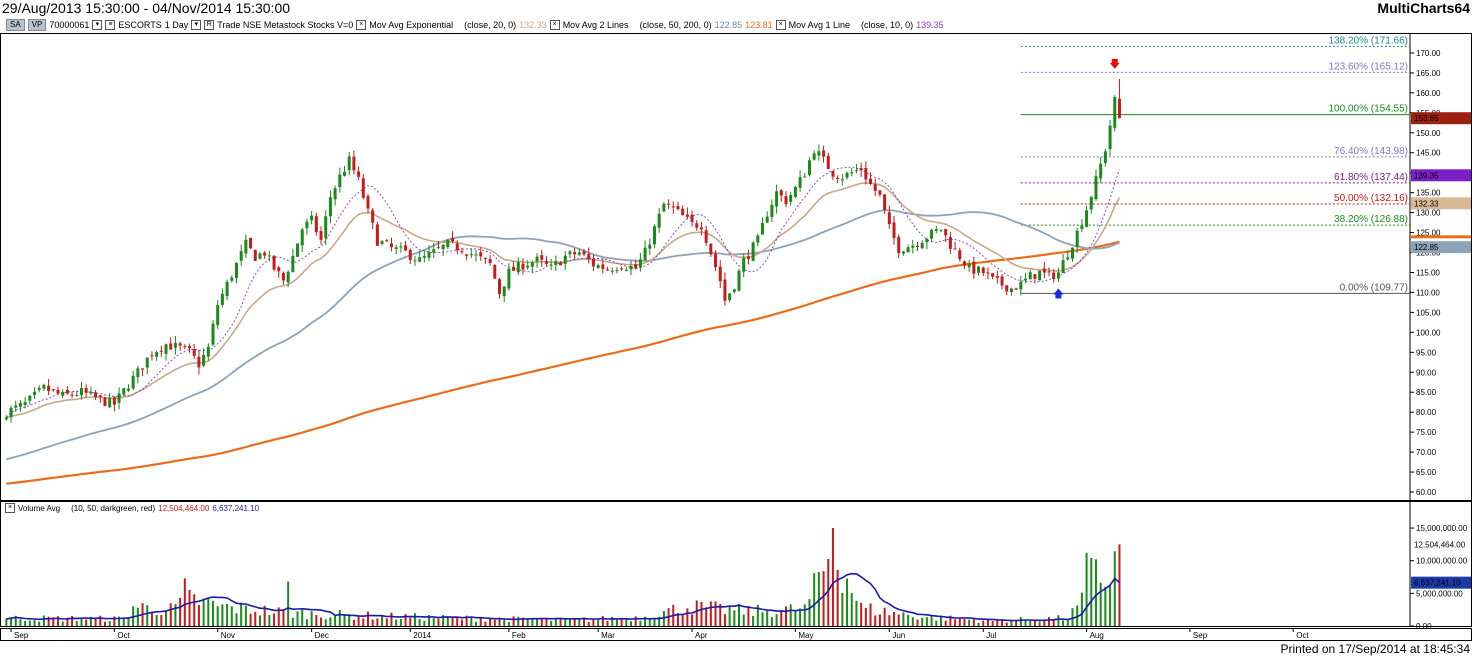 The height and width of the screenshot is (656, 1472). What do you see at coordinates (110, 25) in the screenshot?
I see `settings-dropdown-icon: ≡` at bounding box center [110, 25].